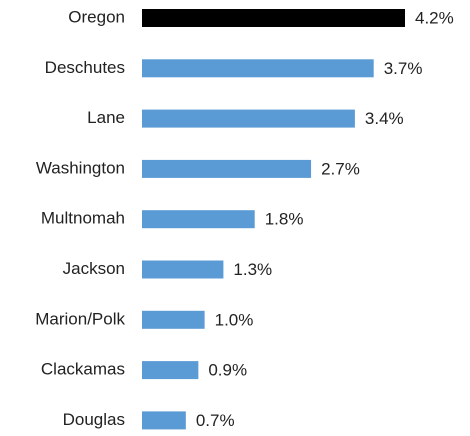 This screenshot has width=470, height=436. Describe the element at coordinates (83, 369) in the screenshot. I see `category-label: Clackamas` at that location.